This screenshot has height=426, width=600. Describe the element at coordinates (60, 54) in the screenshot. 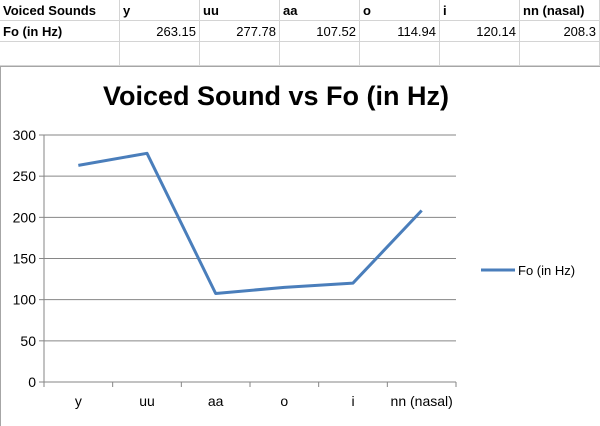

I see `cell-a3` at that location.